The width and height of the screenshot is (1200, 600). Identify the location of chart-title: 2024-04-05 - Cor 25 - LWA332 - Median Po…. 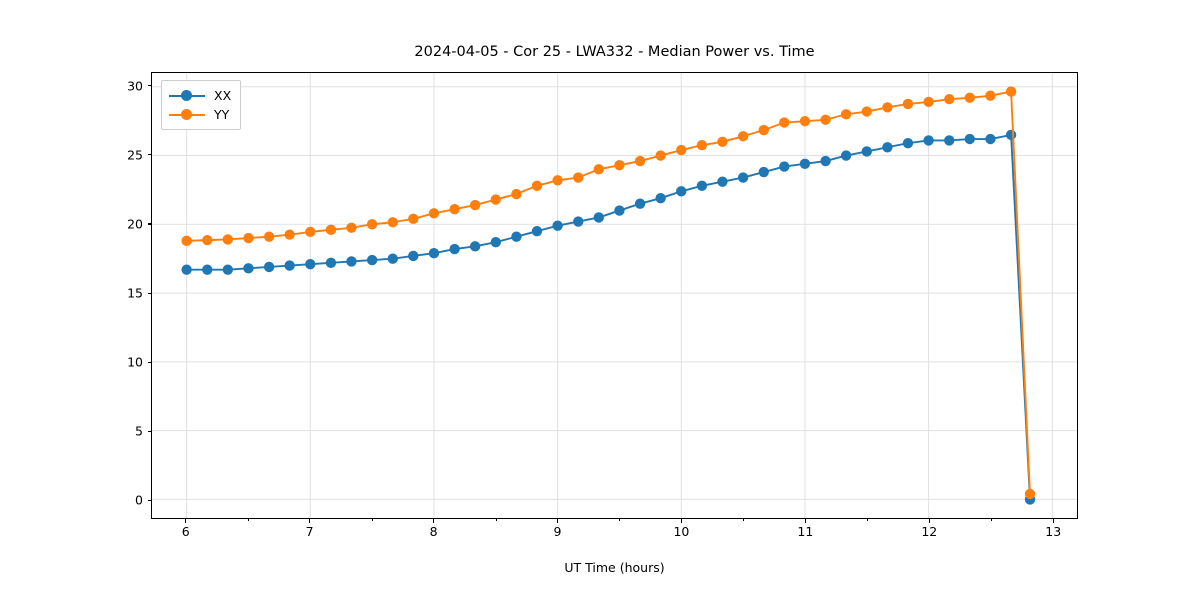
(614, 52).